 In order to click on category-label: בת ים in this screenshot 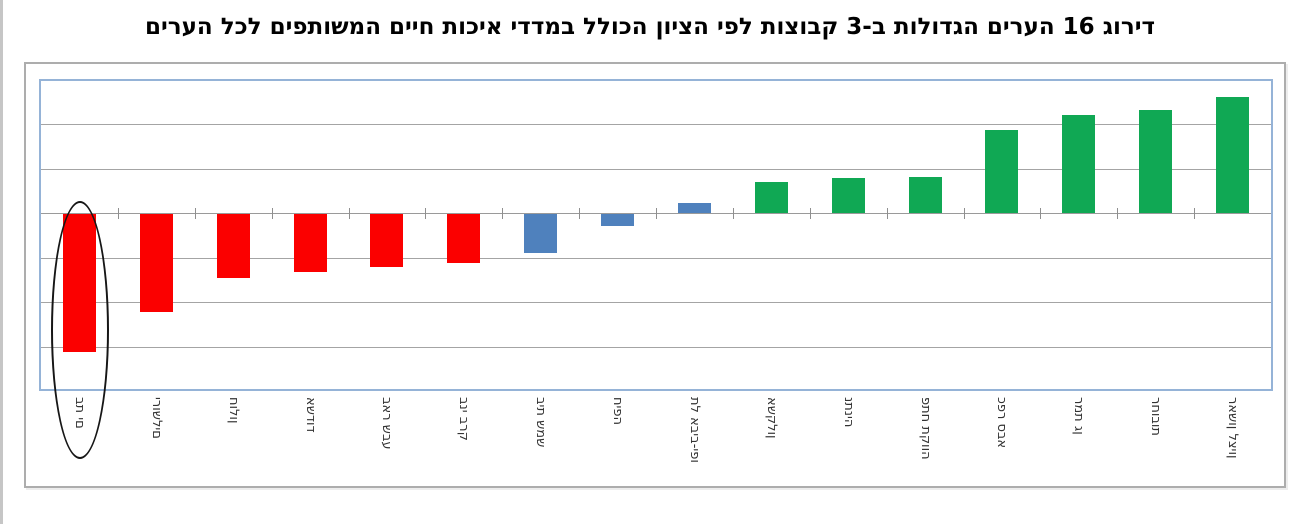, I will do `click(79, 413)`.